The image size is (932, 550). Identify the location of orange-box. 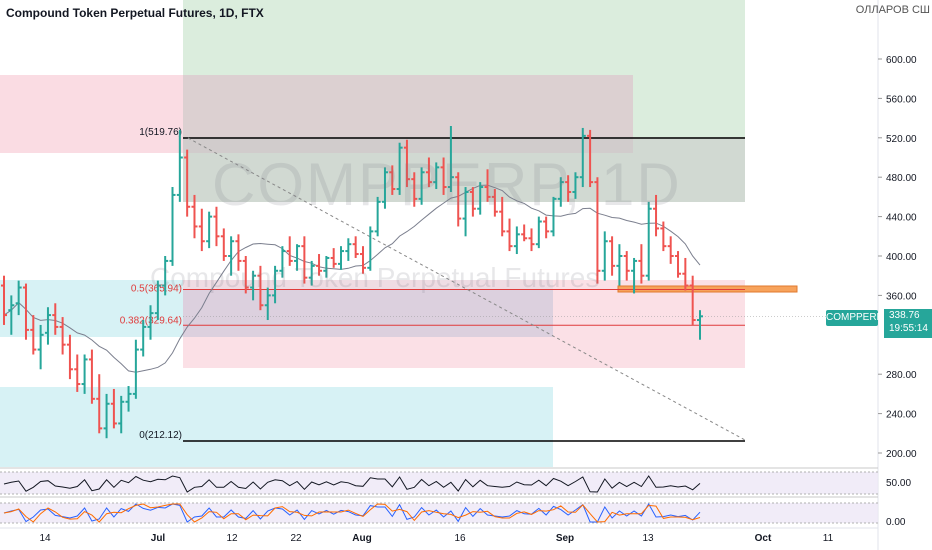
(707, 289).